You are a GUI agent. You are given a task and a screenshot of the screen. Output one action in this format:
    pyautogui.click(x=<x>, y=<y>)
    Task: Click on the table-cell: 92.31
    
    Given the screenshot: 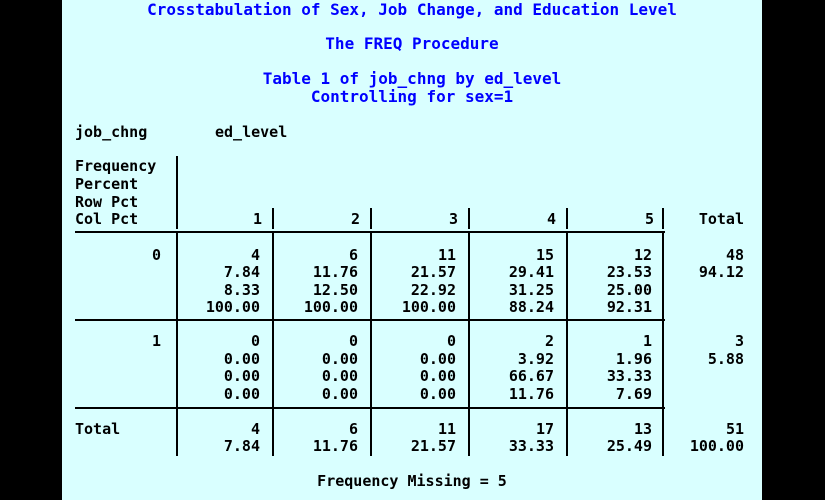 What is the action you would take?
    pyautogui.click(x=629, y=307)
    